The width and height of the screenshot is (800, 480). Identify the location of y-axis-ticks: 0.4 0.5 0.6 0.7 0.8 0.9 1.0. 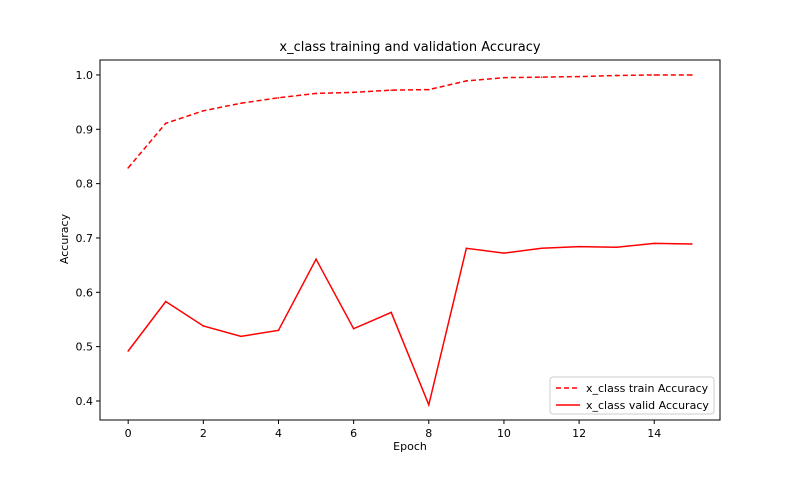
(88, 238).